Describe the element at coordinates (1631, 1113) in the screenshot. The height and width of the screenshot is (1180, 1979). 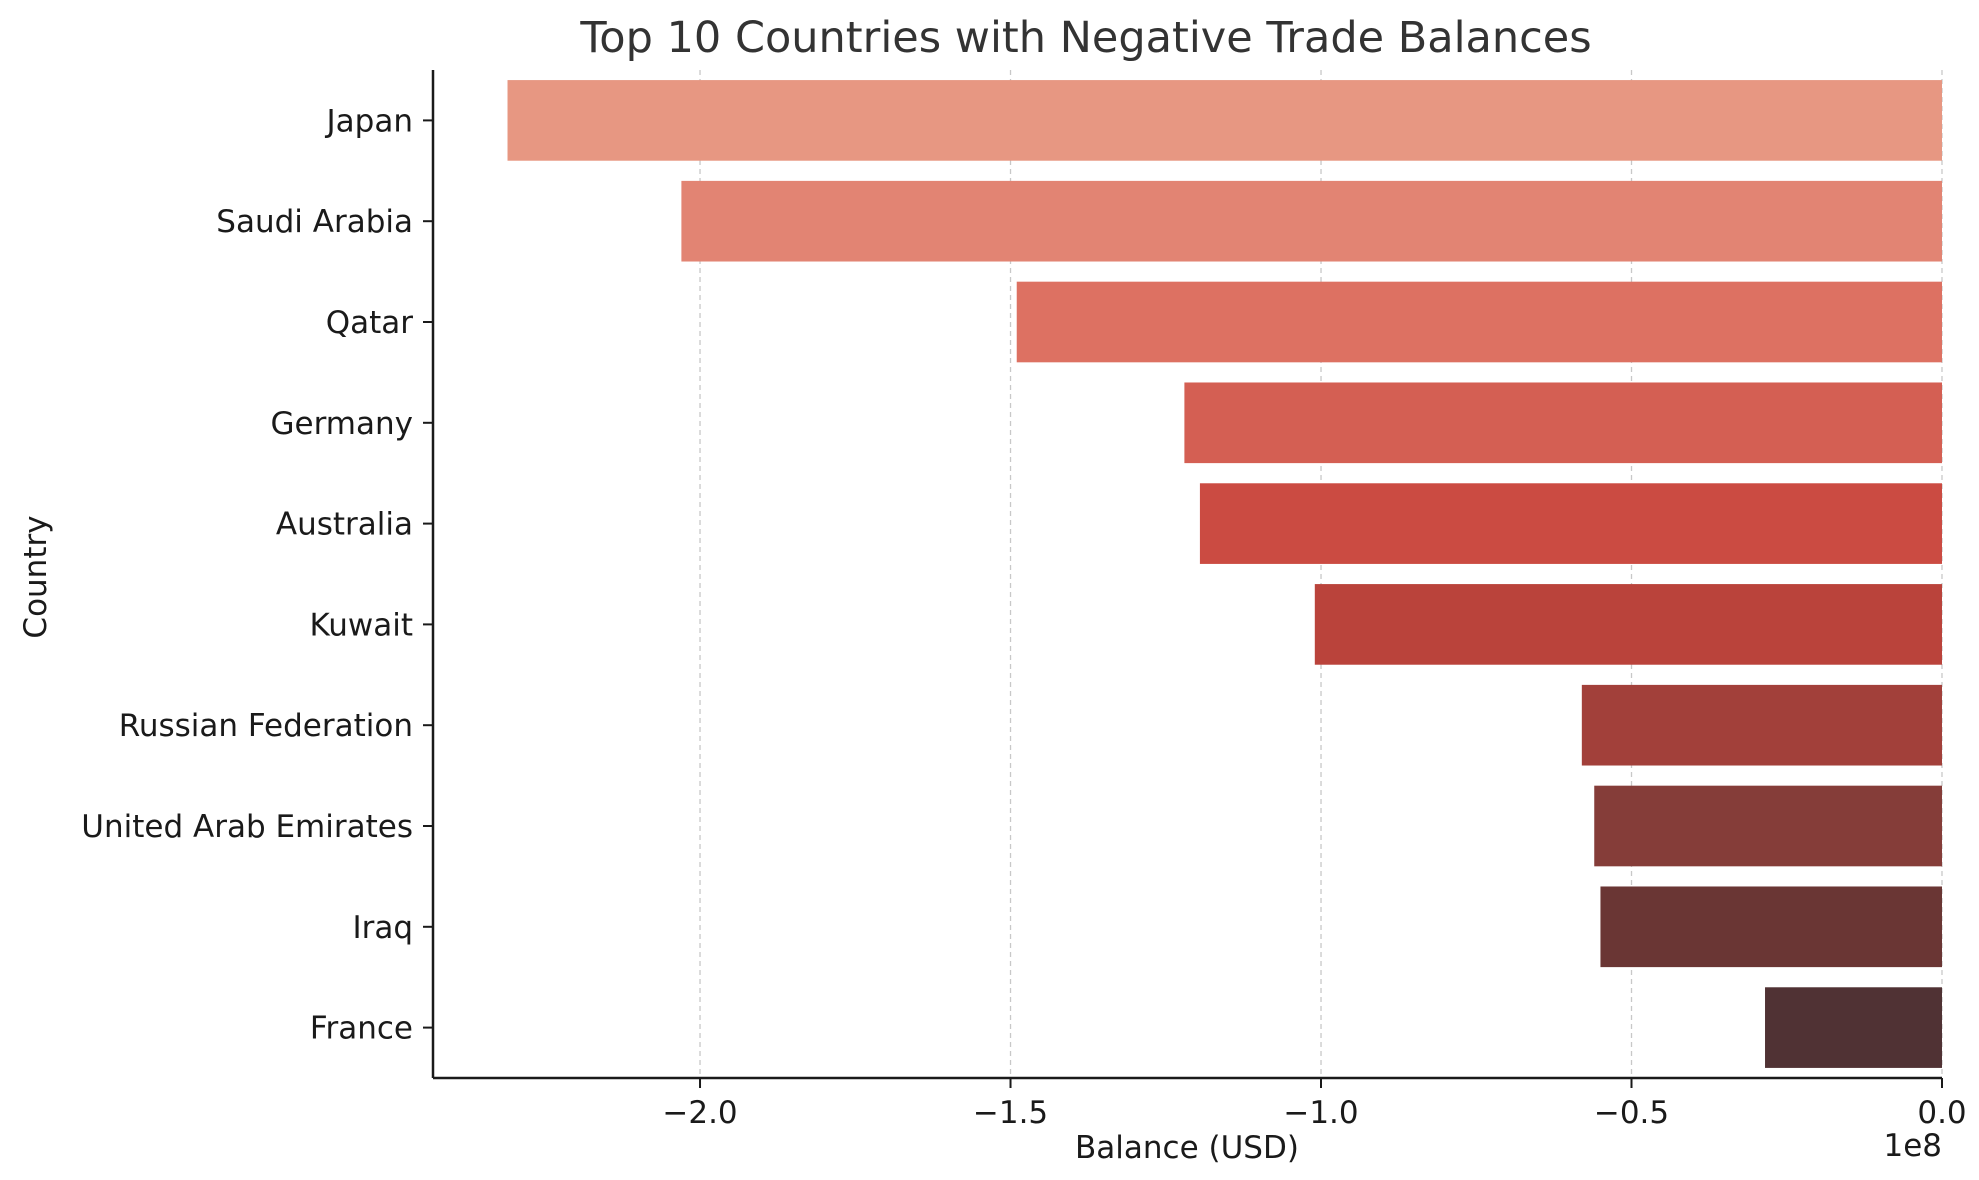
I see `x-tick-label: −0.5` at that location.